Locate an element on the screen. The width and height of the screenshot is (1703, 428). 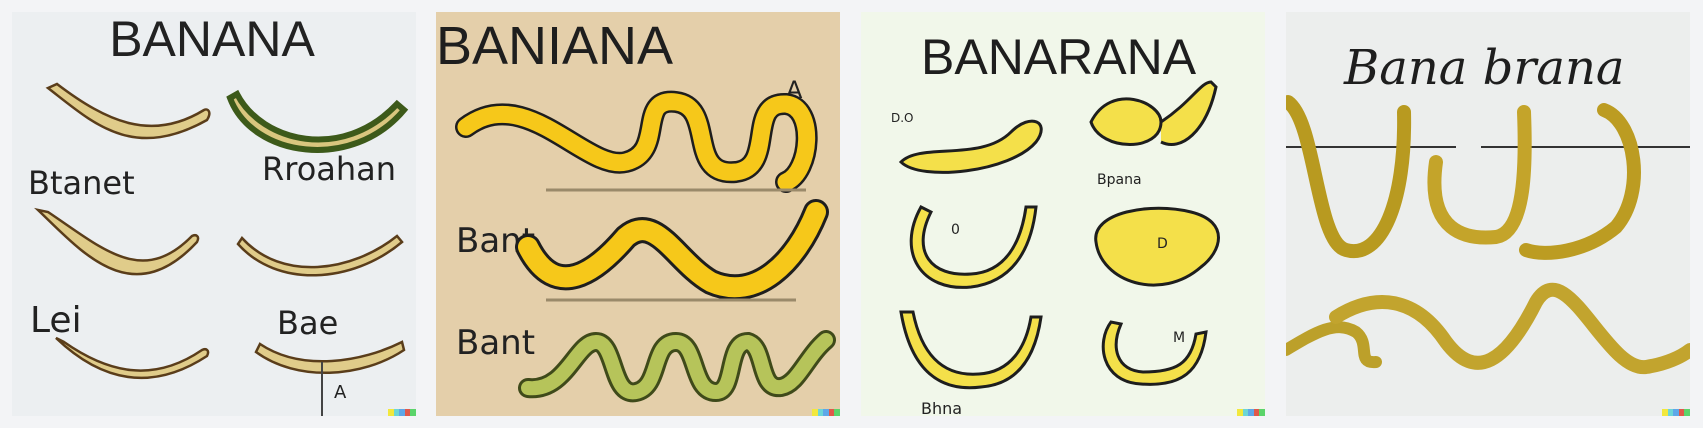
banana-label: Bae is located at coordinates (307, 323).